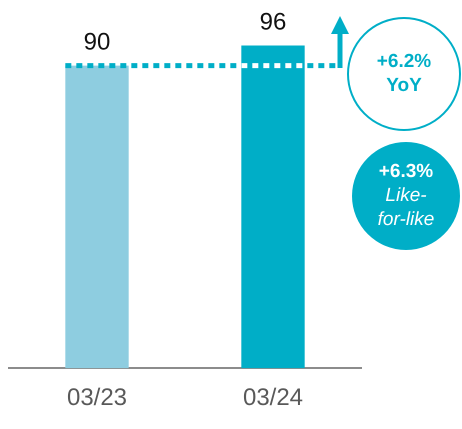  I want to click on text: +6.3% Like-for-like, so click(406, 196).